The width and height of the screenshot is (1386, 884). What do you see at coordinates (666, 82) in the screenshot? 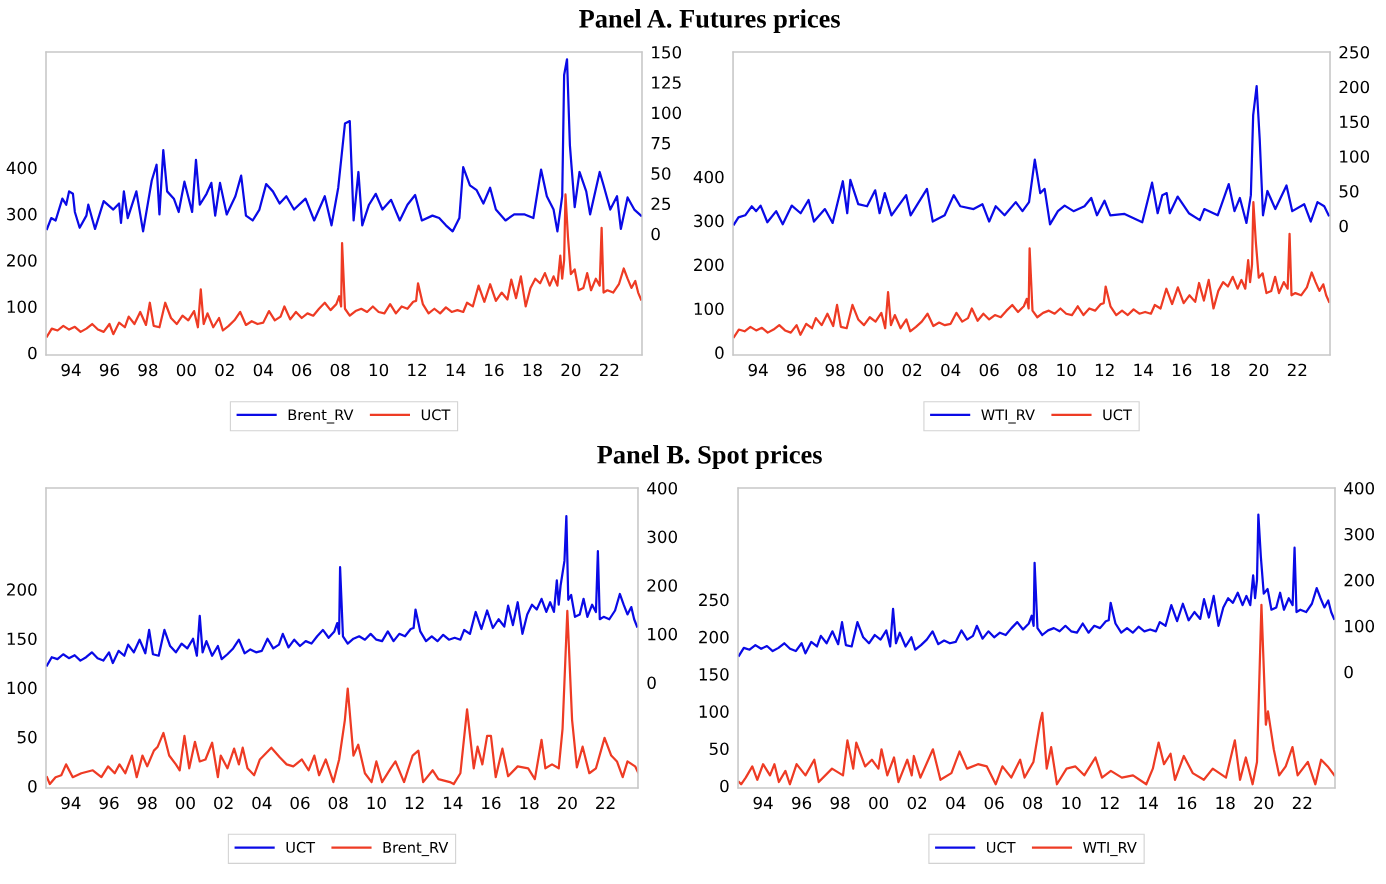
I see `y2-tick-label: 125` at bounding box center [666, 82].